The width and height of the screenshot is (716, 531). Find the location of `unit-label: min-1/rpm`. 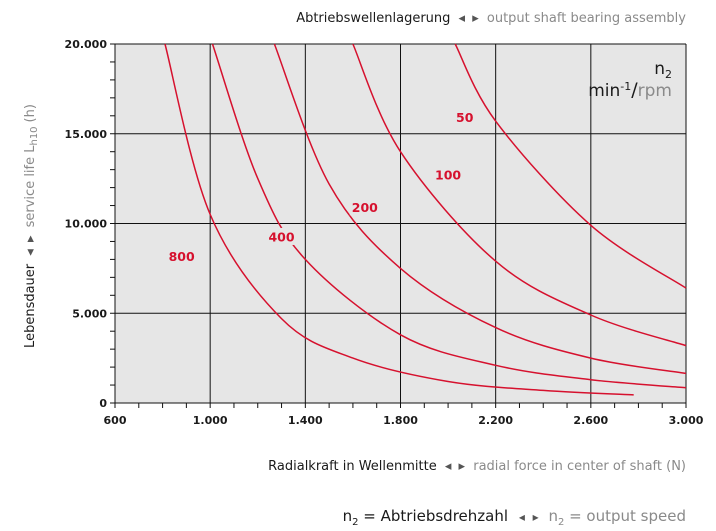

unit-label: min-1/rpm is located at coordinates (630, 90).